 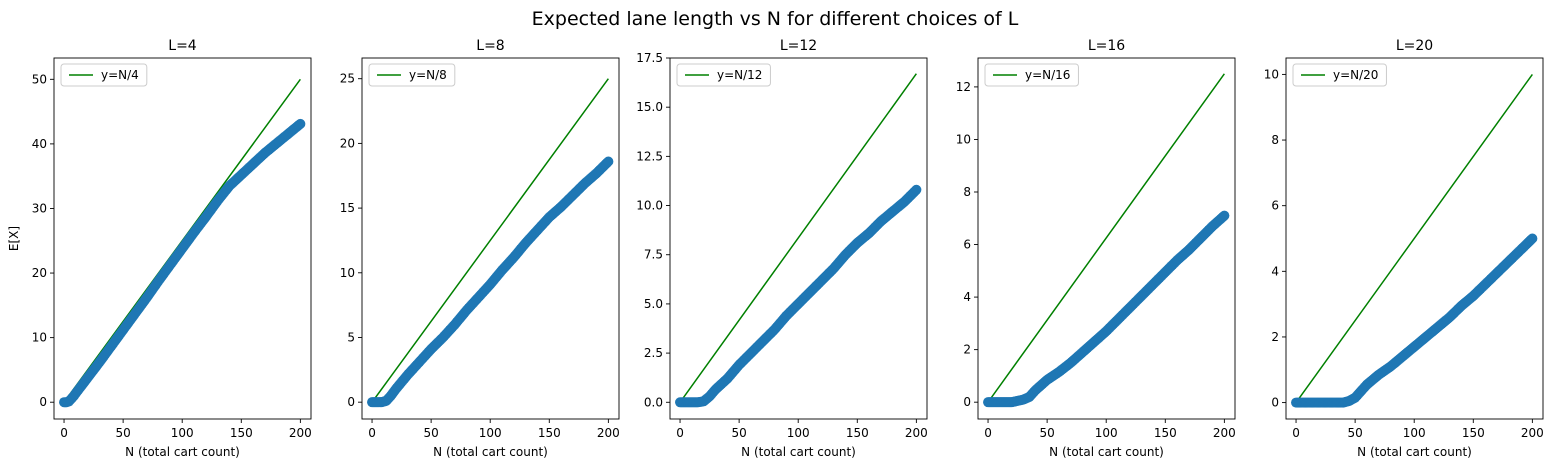 I want to click on y-tick-label: 5, so click(x=351, y=337).